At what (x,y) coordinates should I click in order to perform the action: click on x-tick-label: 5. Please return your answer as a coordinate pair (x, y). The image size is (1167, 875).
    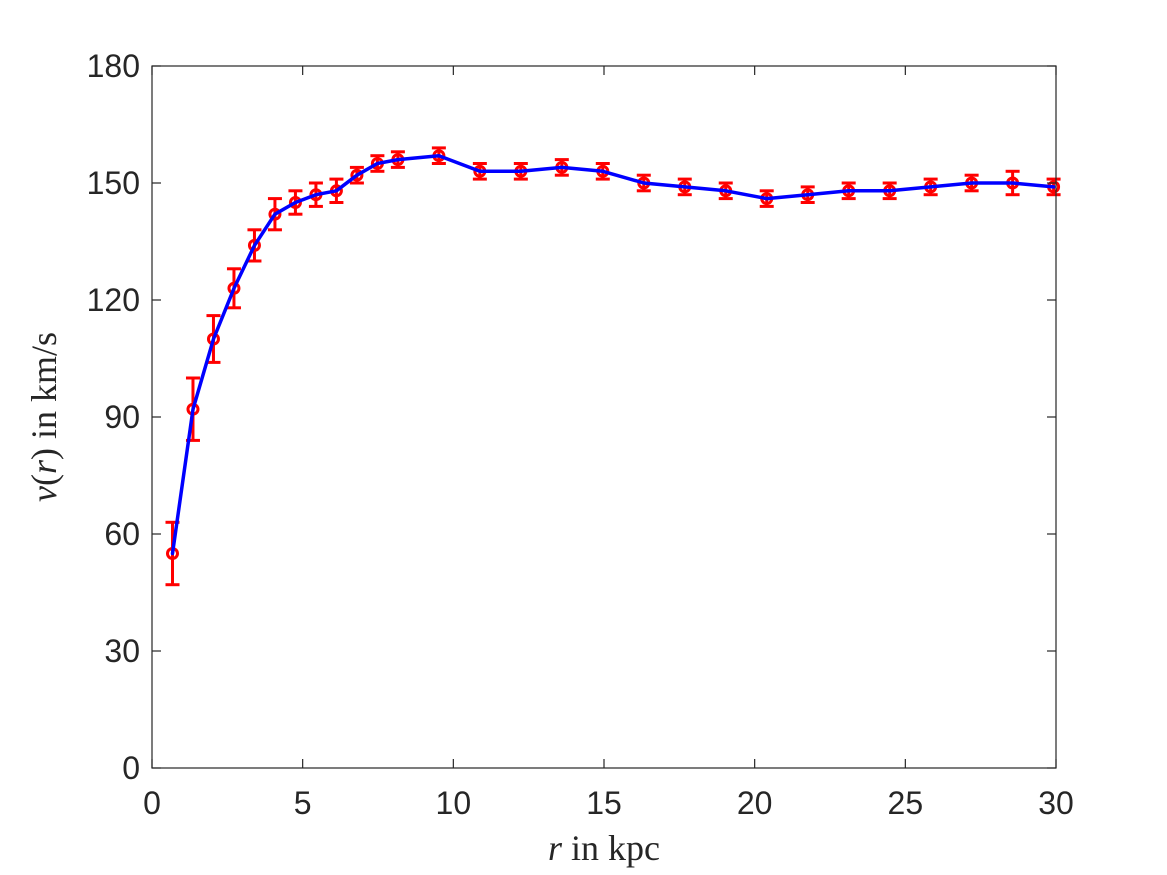
    Looking at the image, I should click on (303, 803).